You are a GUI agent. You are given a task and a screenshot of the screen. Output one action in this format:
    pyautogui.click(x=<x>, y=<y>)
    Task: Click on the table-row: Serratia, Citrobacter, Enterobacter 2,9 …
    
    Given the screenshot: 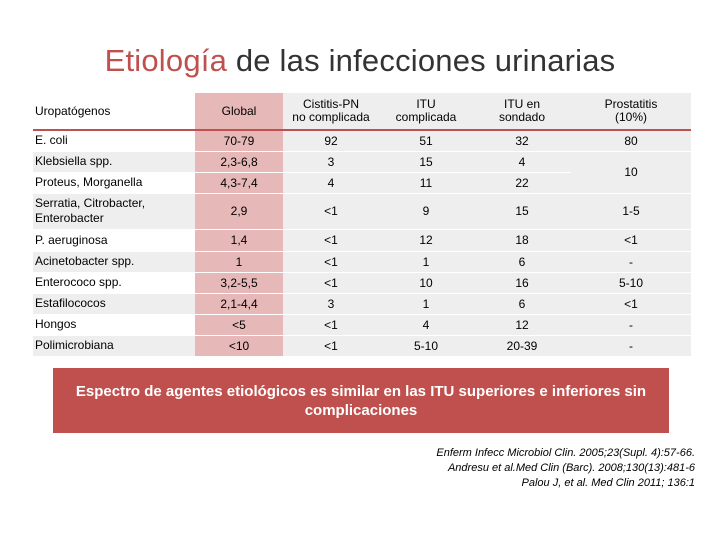 What is the action you would take?
    pyautogui.click(x=362, y=211)
    